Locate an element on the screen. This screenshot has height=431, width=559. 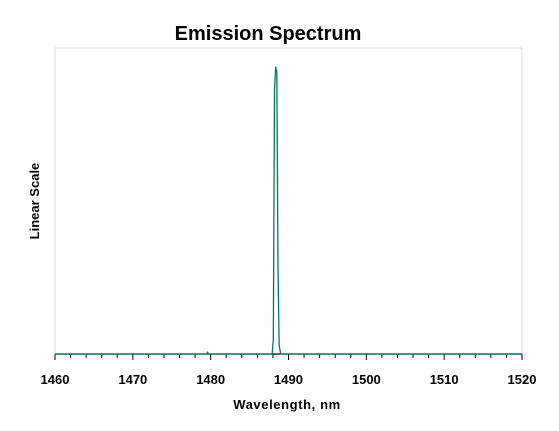
x-tick-label: 1490 is located at coordinates (288, 379).